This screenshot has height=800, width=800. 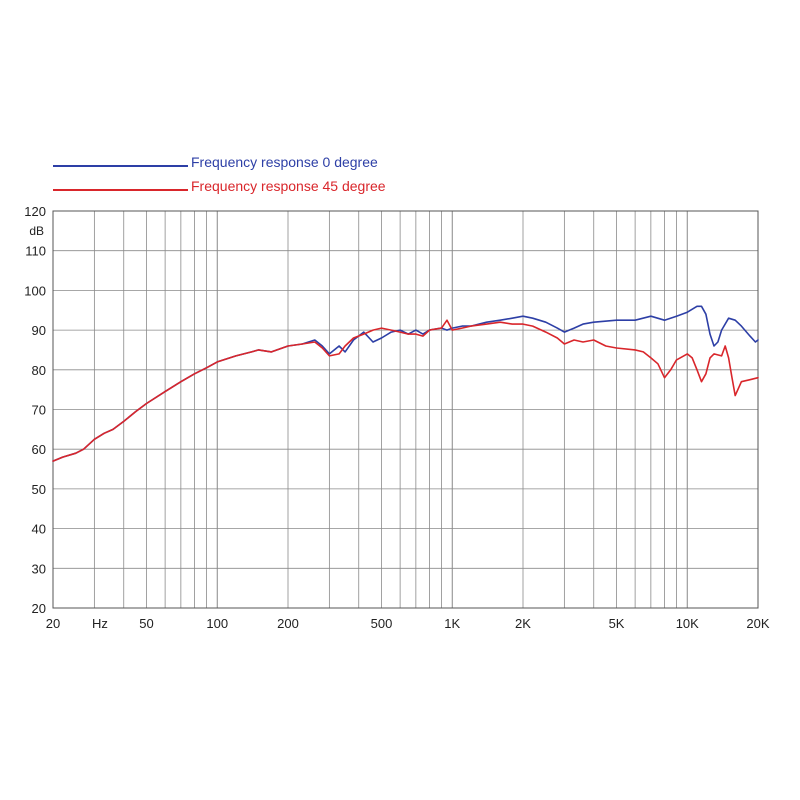 I want to click on legend-label-0-degree: Frequency response 0 degree, so click(x=284, y=162).